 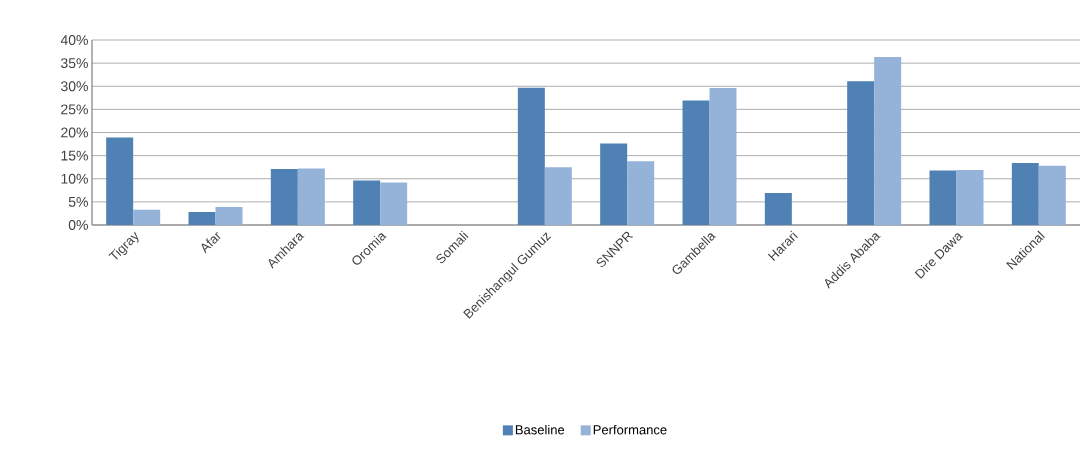 What do you see at coordinates (74, 155) in the screenshot?
I see `y-tick-label: 15%` at bounding box center [74, 155].